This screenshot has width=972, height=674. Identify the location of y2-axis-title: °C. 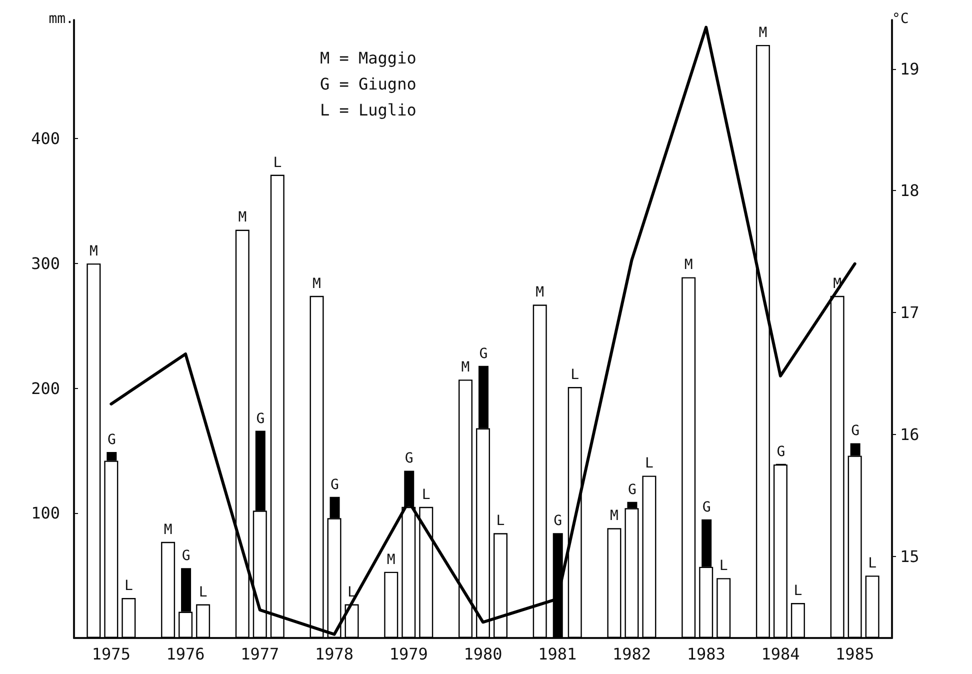
(900, 19).